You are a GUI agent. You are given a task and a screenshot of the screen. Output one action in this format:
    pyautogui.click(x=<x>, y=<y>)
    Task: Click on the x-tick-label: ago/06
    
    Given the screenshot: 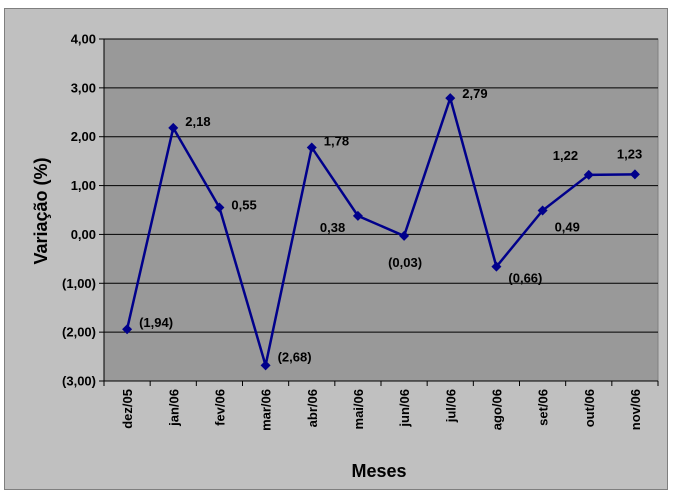 What is the action you would take?
    pyautogui.click(x=496, y=409)
    